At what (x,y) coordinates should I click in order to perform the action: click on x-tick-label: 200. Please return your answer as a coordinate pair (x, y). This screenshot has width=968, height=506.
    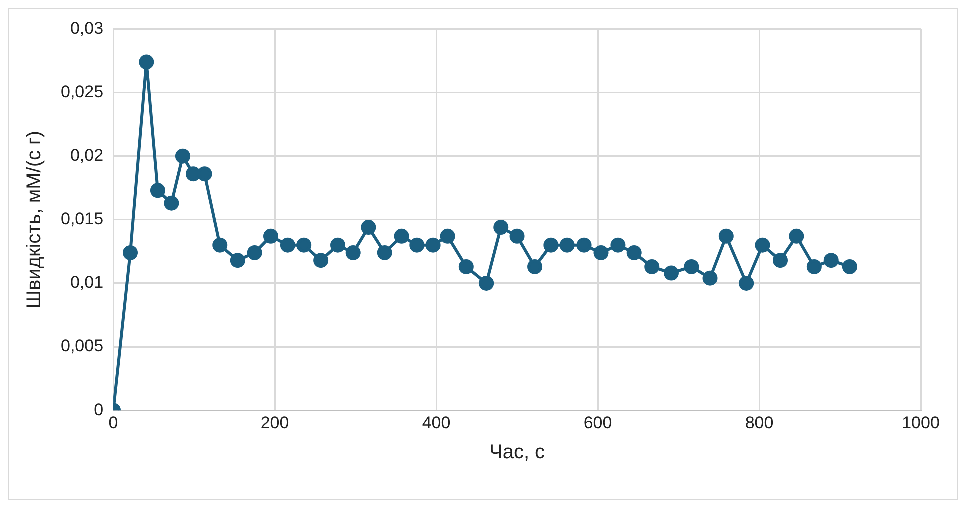
    Looking at the image, I should click on (275, 422).